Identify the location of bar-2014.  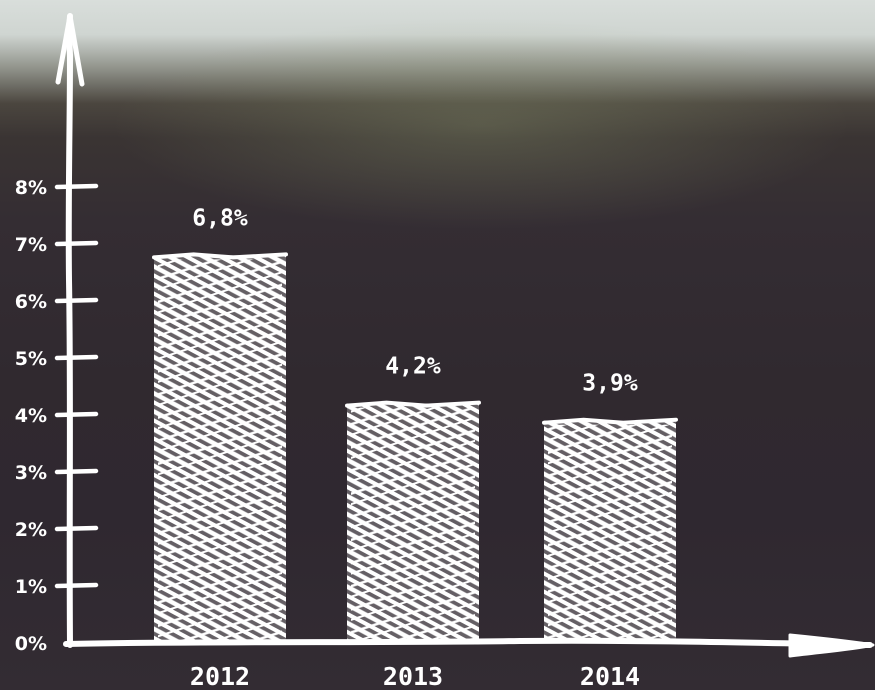
(610, 530).